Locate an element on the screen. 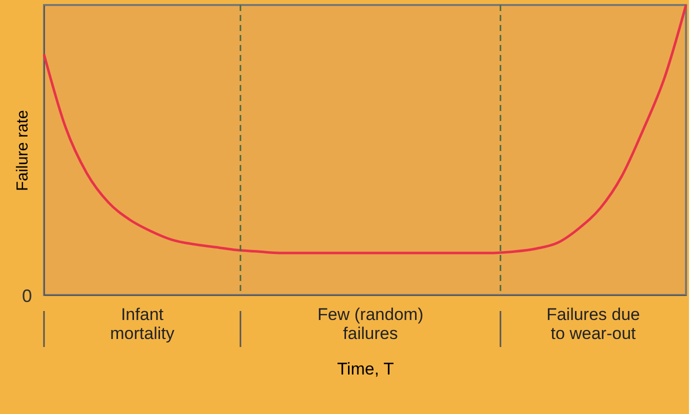  y-axis-title: Failure rate is located at coordinates (23, 150).